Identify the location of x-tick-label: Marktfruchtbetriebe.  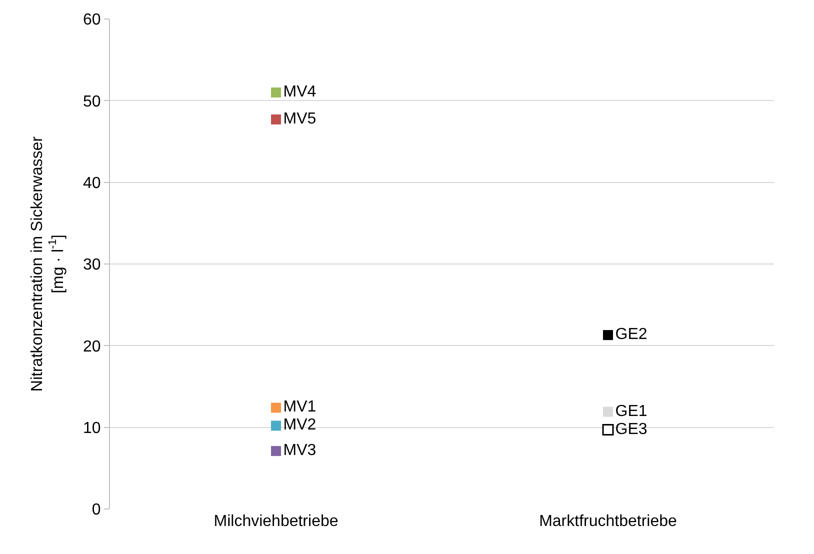
(608, 521).